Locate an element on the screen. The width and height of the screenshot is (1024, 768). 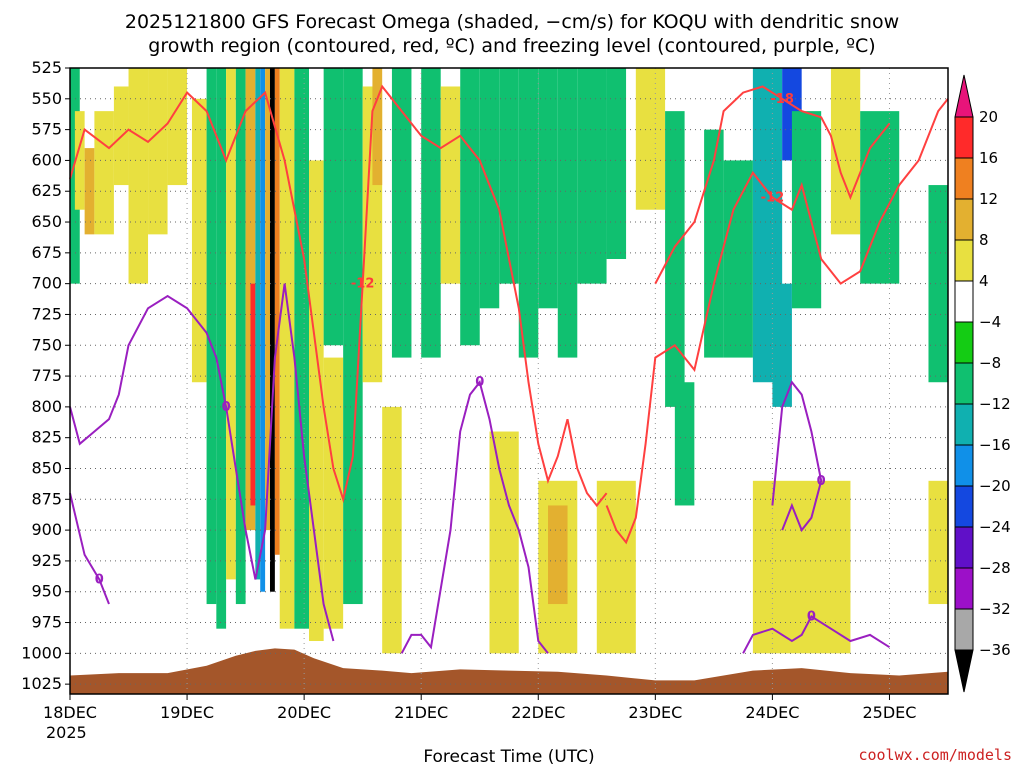
y-tick-label: 525 is located at coordinates (46, 67).